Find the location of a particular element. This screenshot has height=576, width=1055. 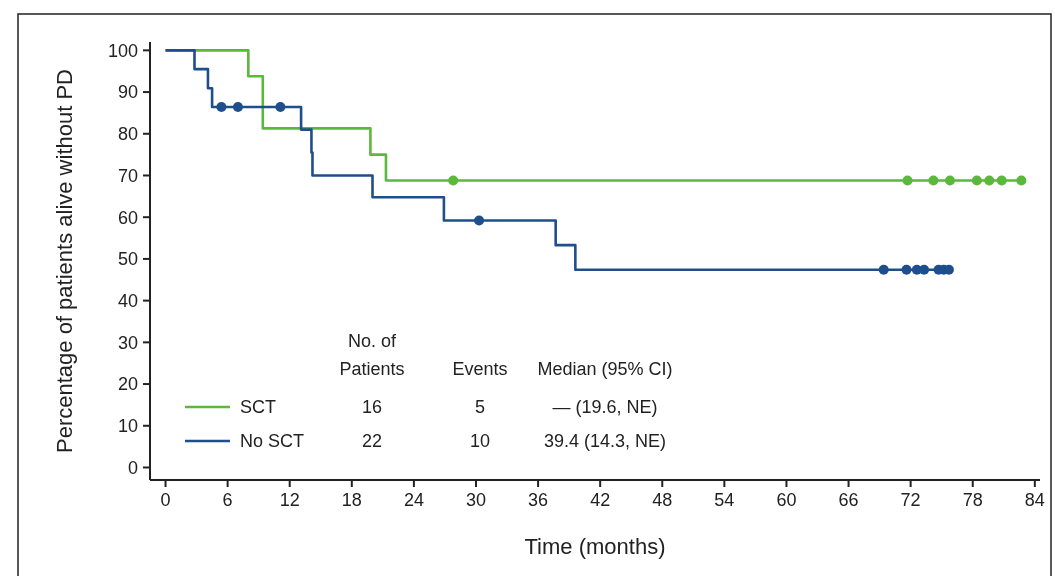

y-tick-label: 70 is located at coordinates (127, 175).